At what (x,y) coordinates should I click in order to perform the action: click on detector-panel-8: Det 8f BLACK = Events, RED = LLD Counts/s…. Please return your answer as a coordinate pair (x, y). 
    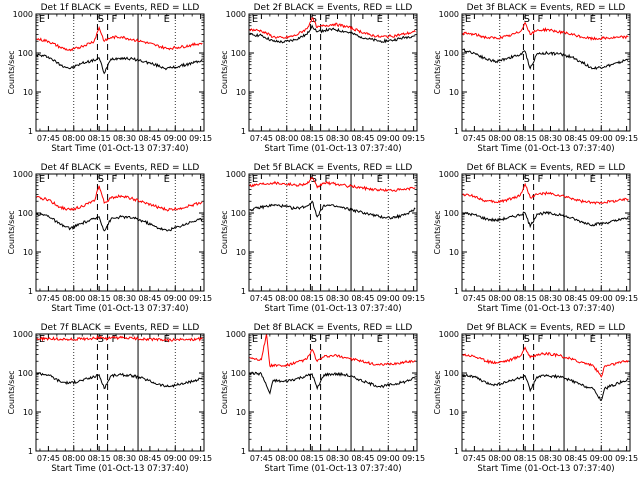
    Looking at the image, I should click on (322, 398).